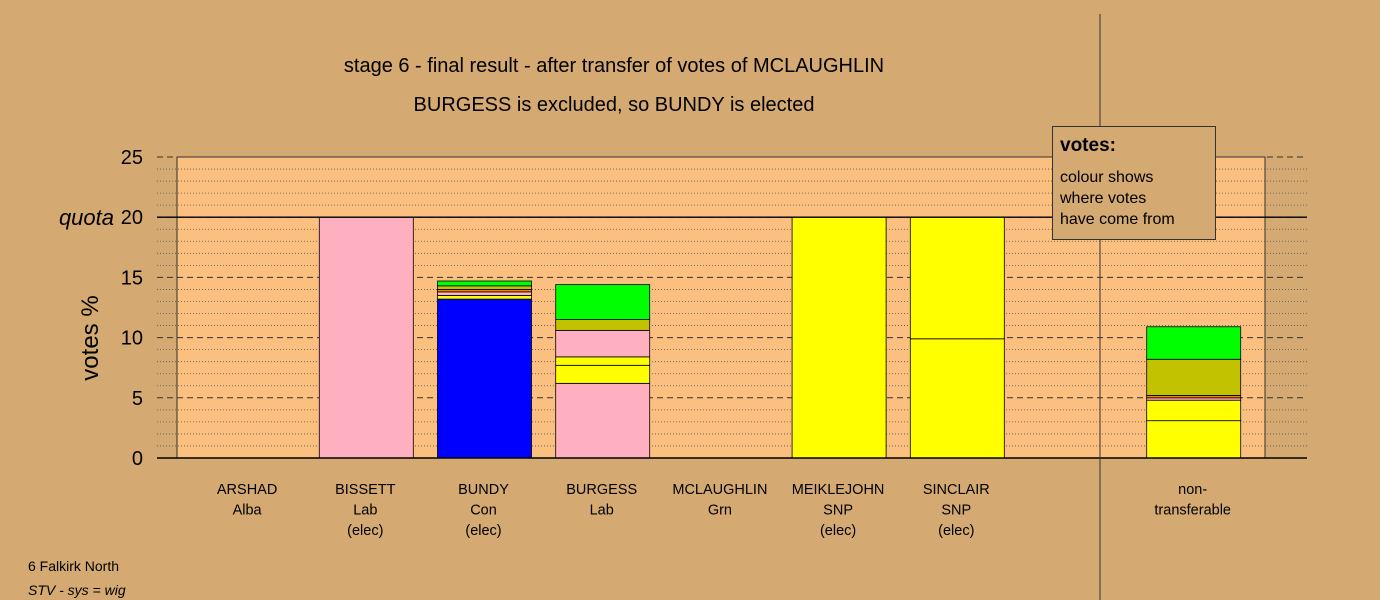  I want to click on quota-label: quota, so click(86, 217).